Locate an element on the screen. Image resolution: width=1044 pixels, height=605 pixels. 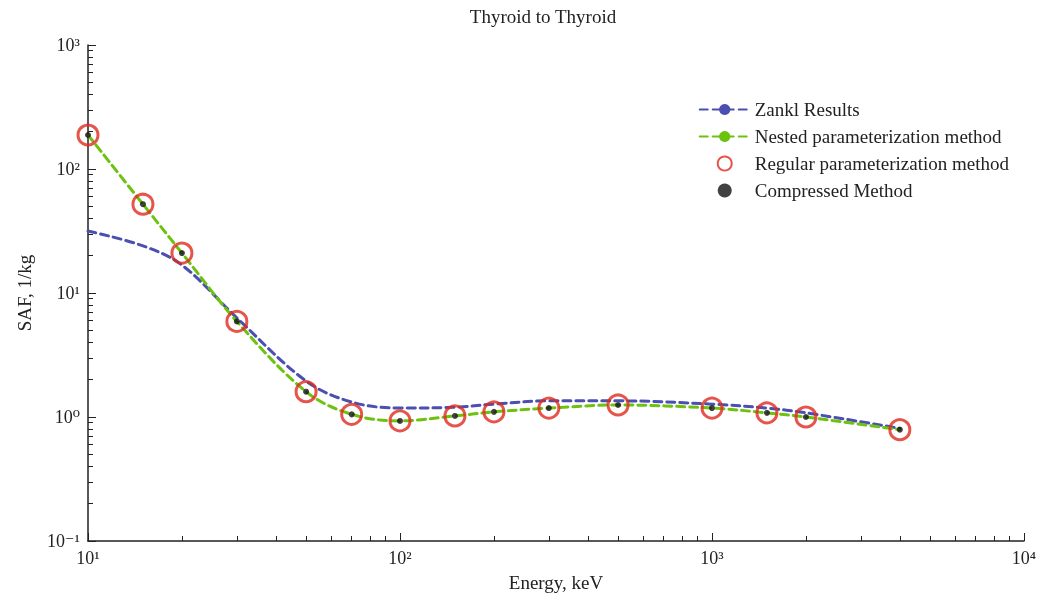
y-tick-label: 10⁰ is located at coordinates (67, 417).